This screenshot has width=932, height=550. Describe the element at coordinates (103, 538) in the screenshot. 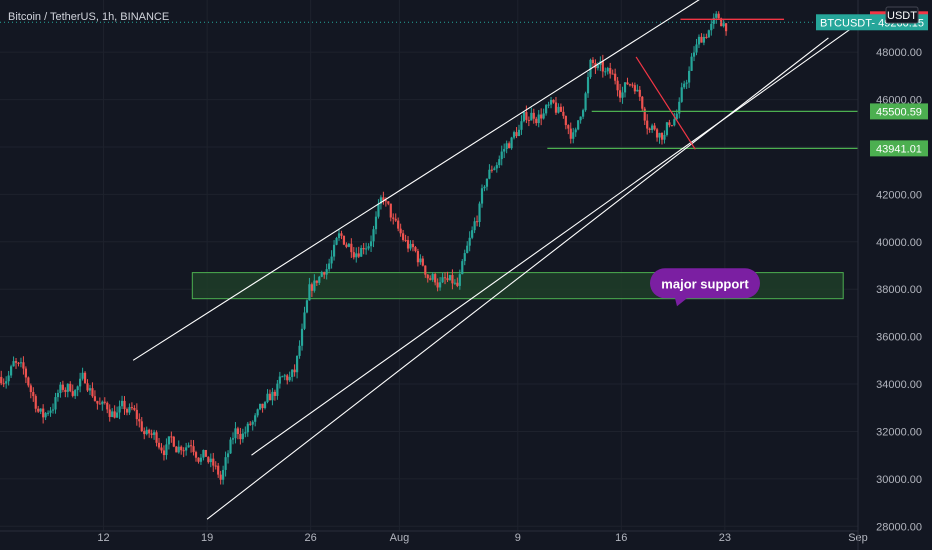

I see `x-tick-label: 12` at that location.